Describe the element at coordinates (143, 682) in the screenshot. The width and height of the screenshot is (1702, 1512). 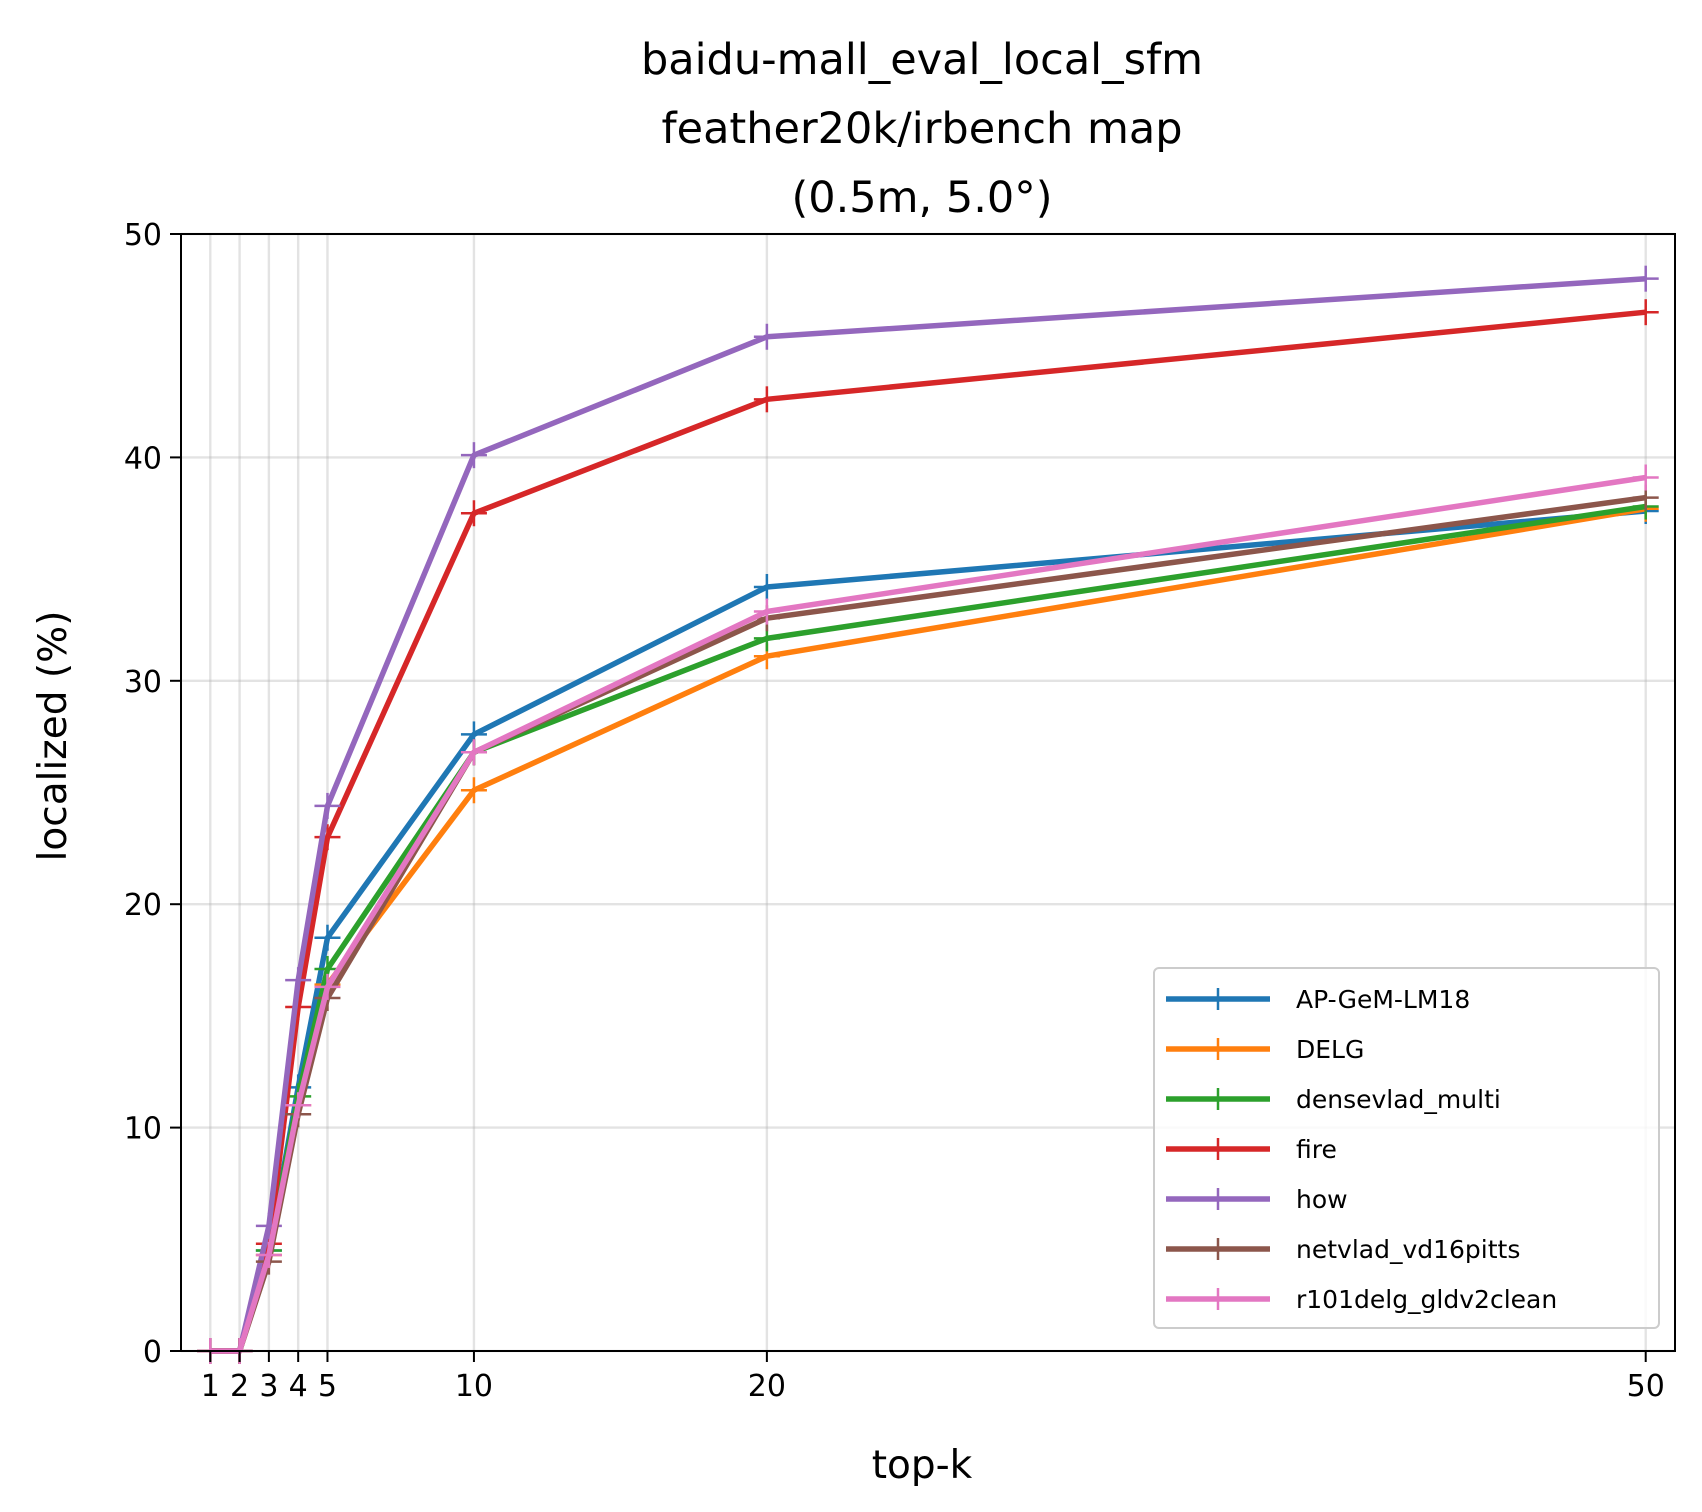
I see `y-tick-label-30: 30` at that location.